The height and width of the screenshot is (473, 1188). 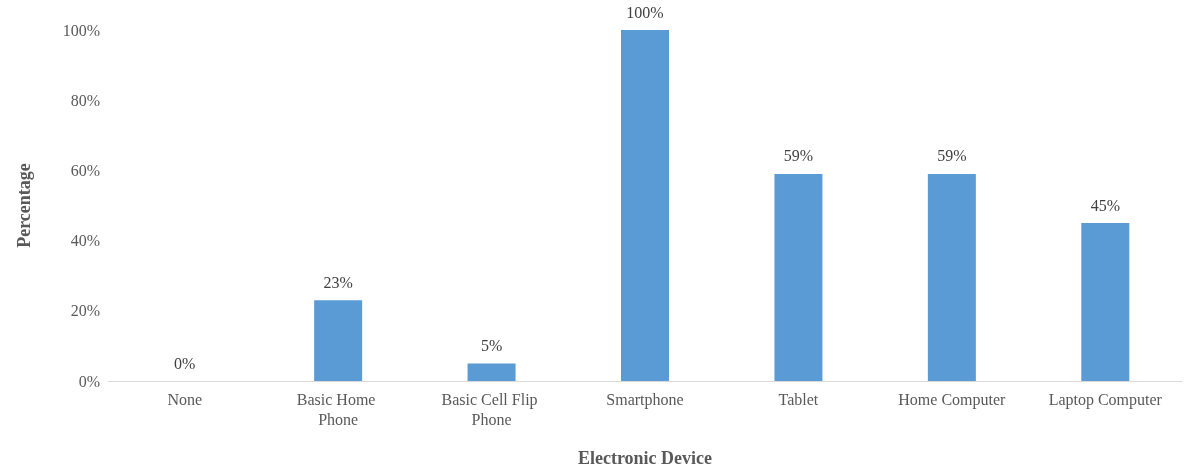 What do you see at coordinates (952, 399) in the screenshot?
I see `x-tick-label: Home Computer` at bounding box center [952, 399].